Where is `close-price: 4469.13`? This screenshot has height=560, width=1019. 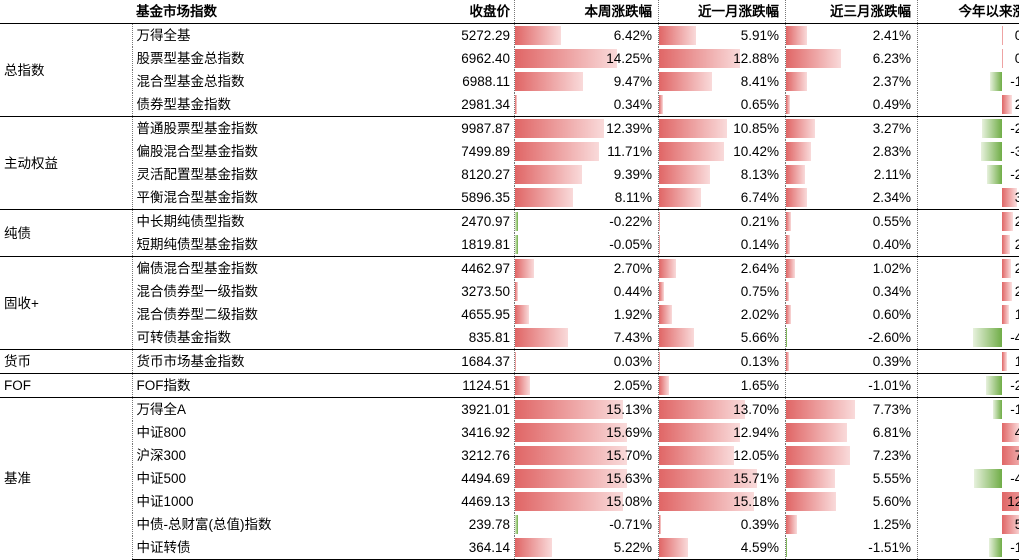 close-price: 4469.13 is located at coordinates (449, 501).